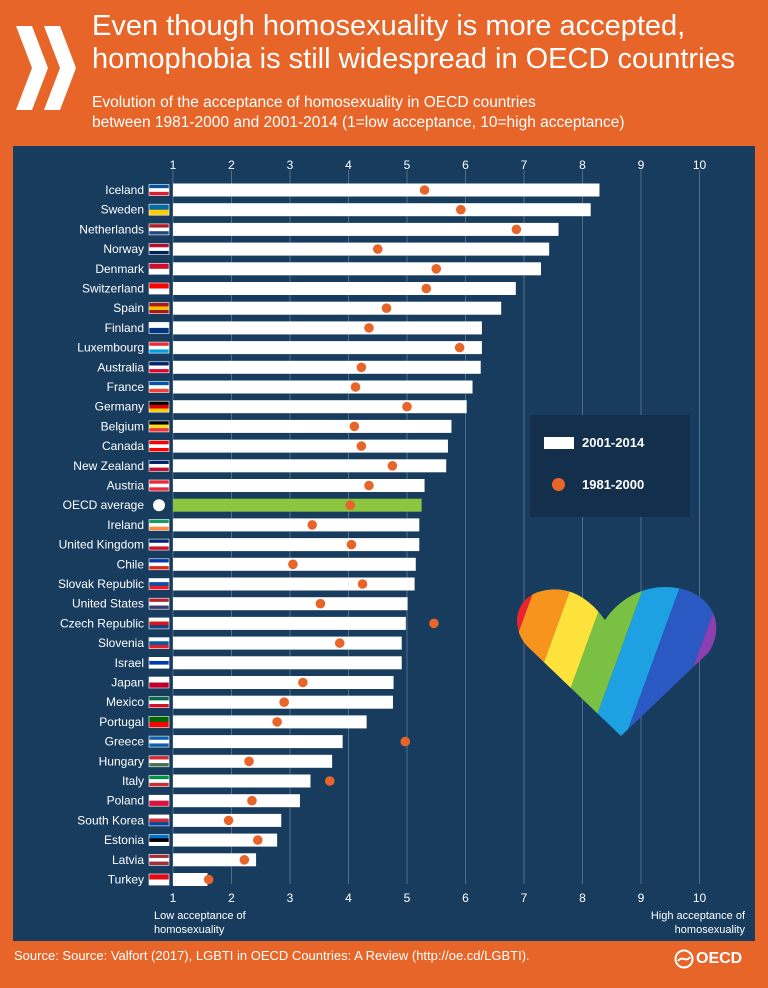  Describe the element at coordinates (200, 916) in the screenshot. I see `low-note-line-1: Low acceptance of` at that location.